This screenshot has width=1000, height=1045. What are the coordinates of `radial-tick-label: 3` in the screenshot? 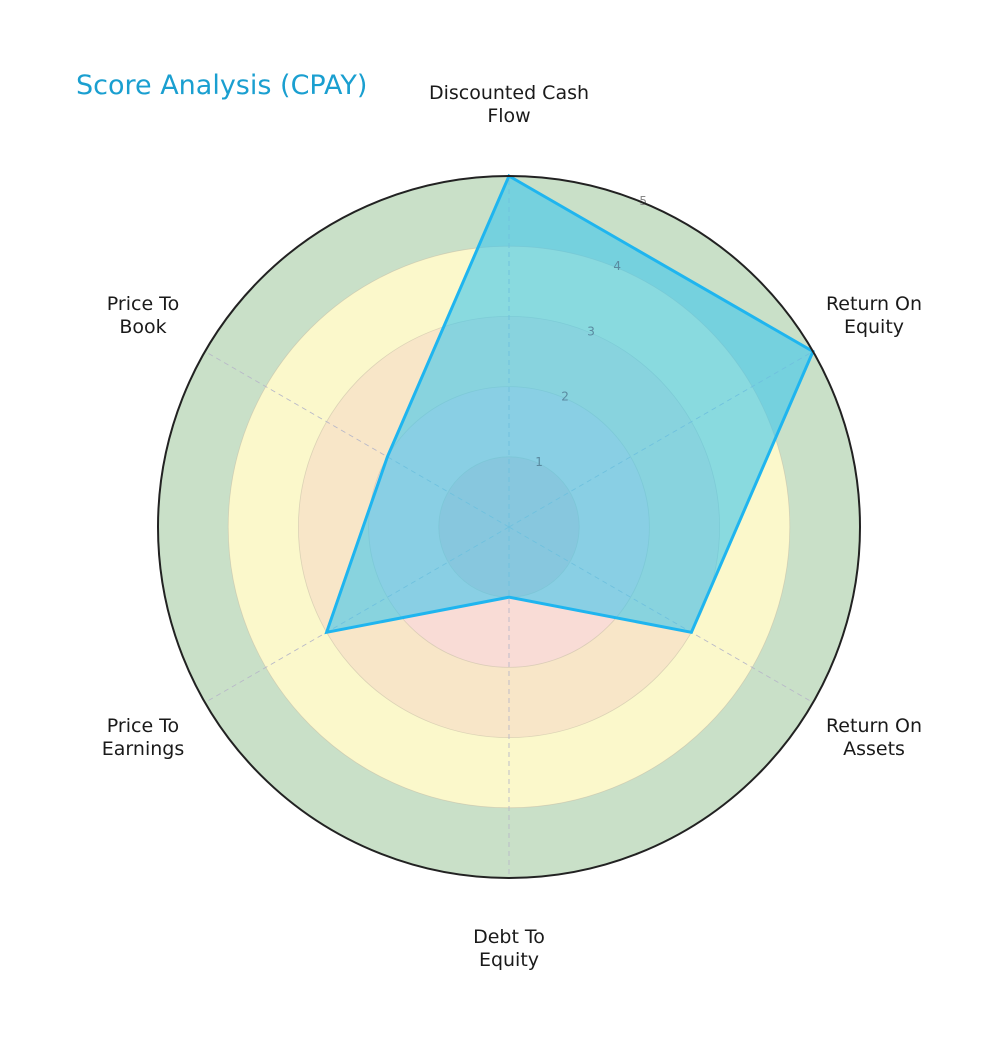 It's located at (591, 331).